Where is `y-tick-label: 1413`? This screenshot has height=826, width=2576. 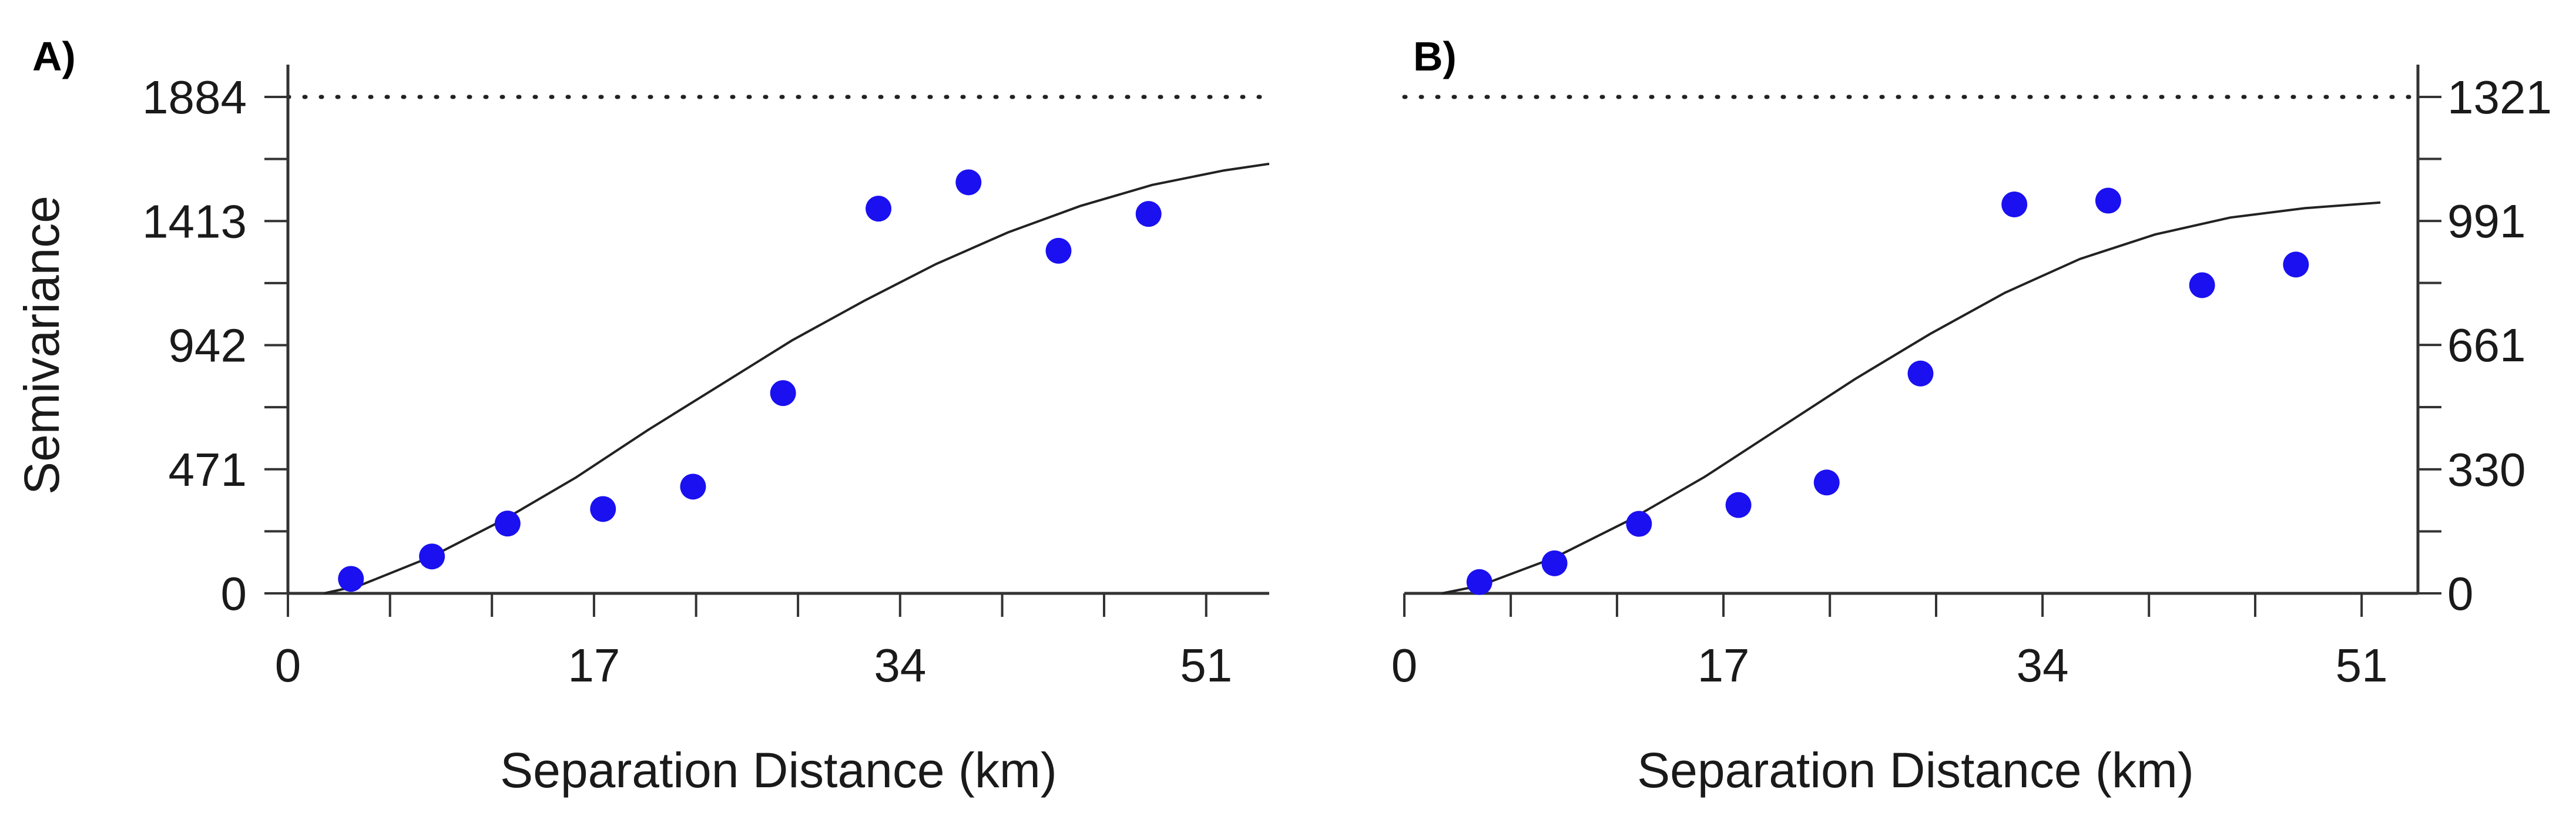 y-tick-label: 1413 is located at coordinates (195, 221).